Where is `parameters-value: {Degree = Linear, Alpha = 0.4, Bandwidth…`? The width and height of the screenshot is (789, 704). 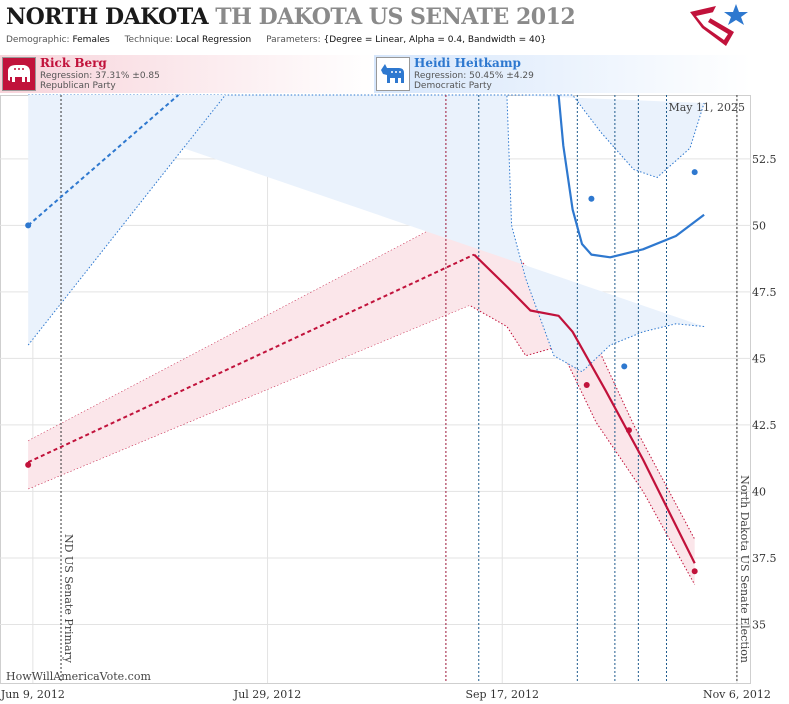
parameters-value: {Degree = Linear, Alpha = 0.4, Bandwidth… is located at coordinates (435, 40).